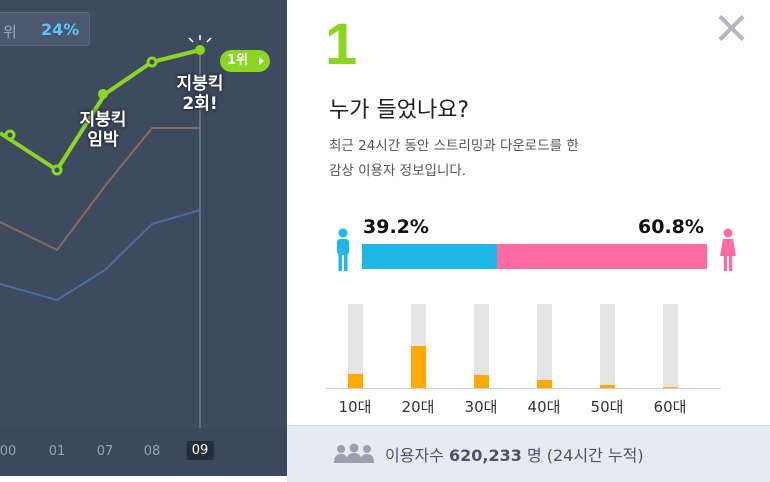  What do you see at coordinates (60, 29) in the screenshot?
I see `rank-pill-value: 24%` at bounding box center [60, 29].